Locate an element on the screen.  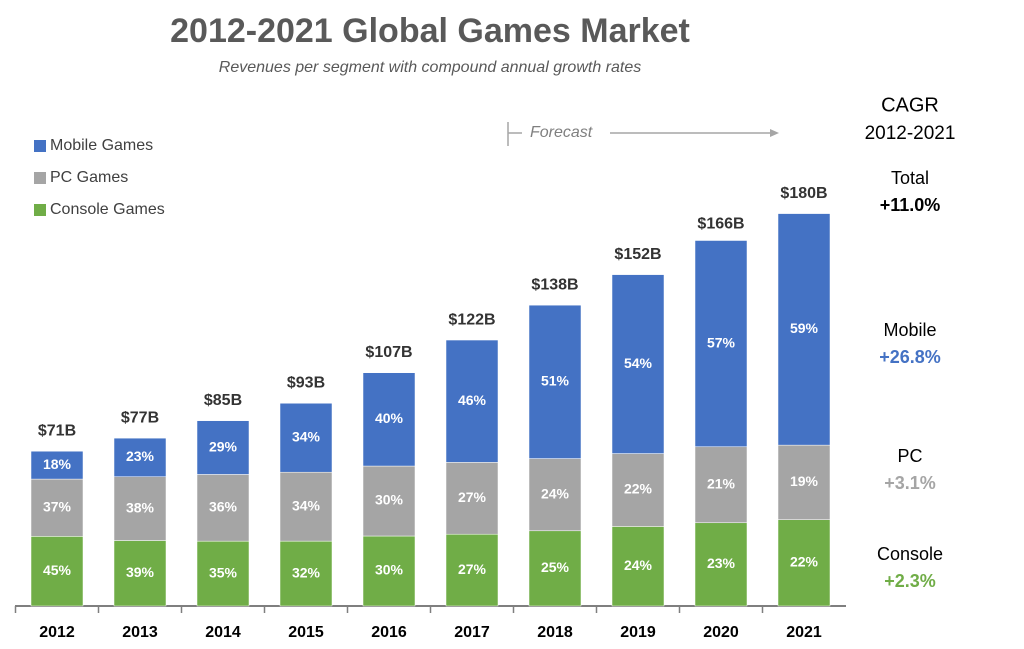
x-tick-label: 2015 is located at coordinates (306, 632).